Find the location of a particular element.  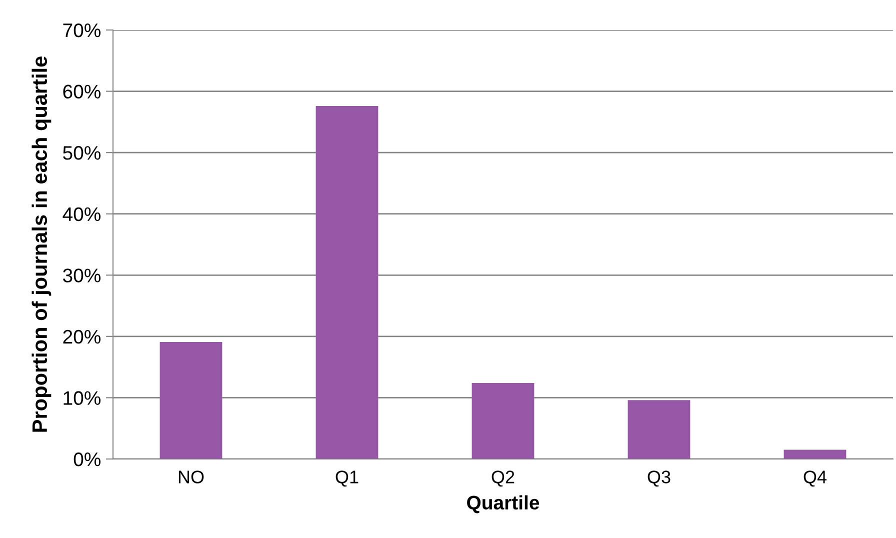

y-tick-label: 10% is located at coordinates (82, 398).